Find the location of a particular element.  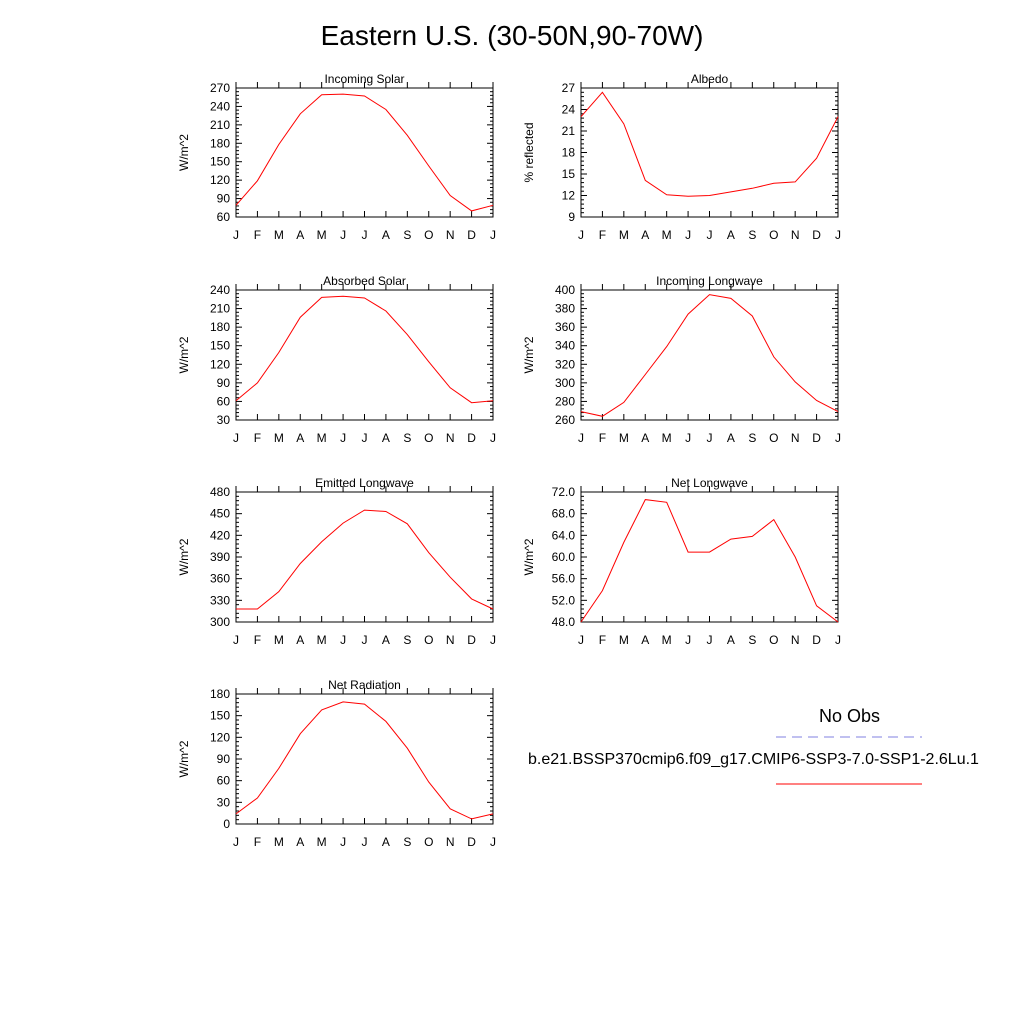

y-tick-label: 420 is located at coordinates (220, 535).